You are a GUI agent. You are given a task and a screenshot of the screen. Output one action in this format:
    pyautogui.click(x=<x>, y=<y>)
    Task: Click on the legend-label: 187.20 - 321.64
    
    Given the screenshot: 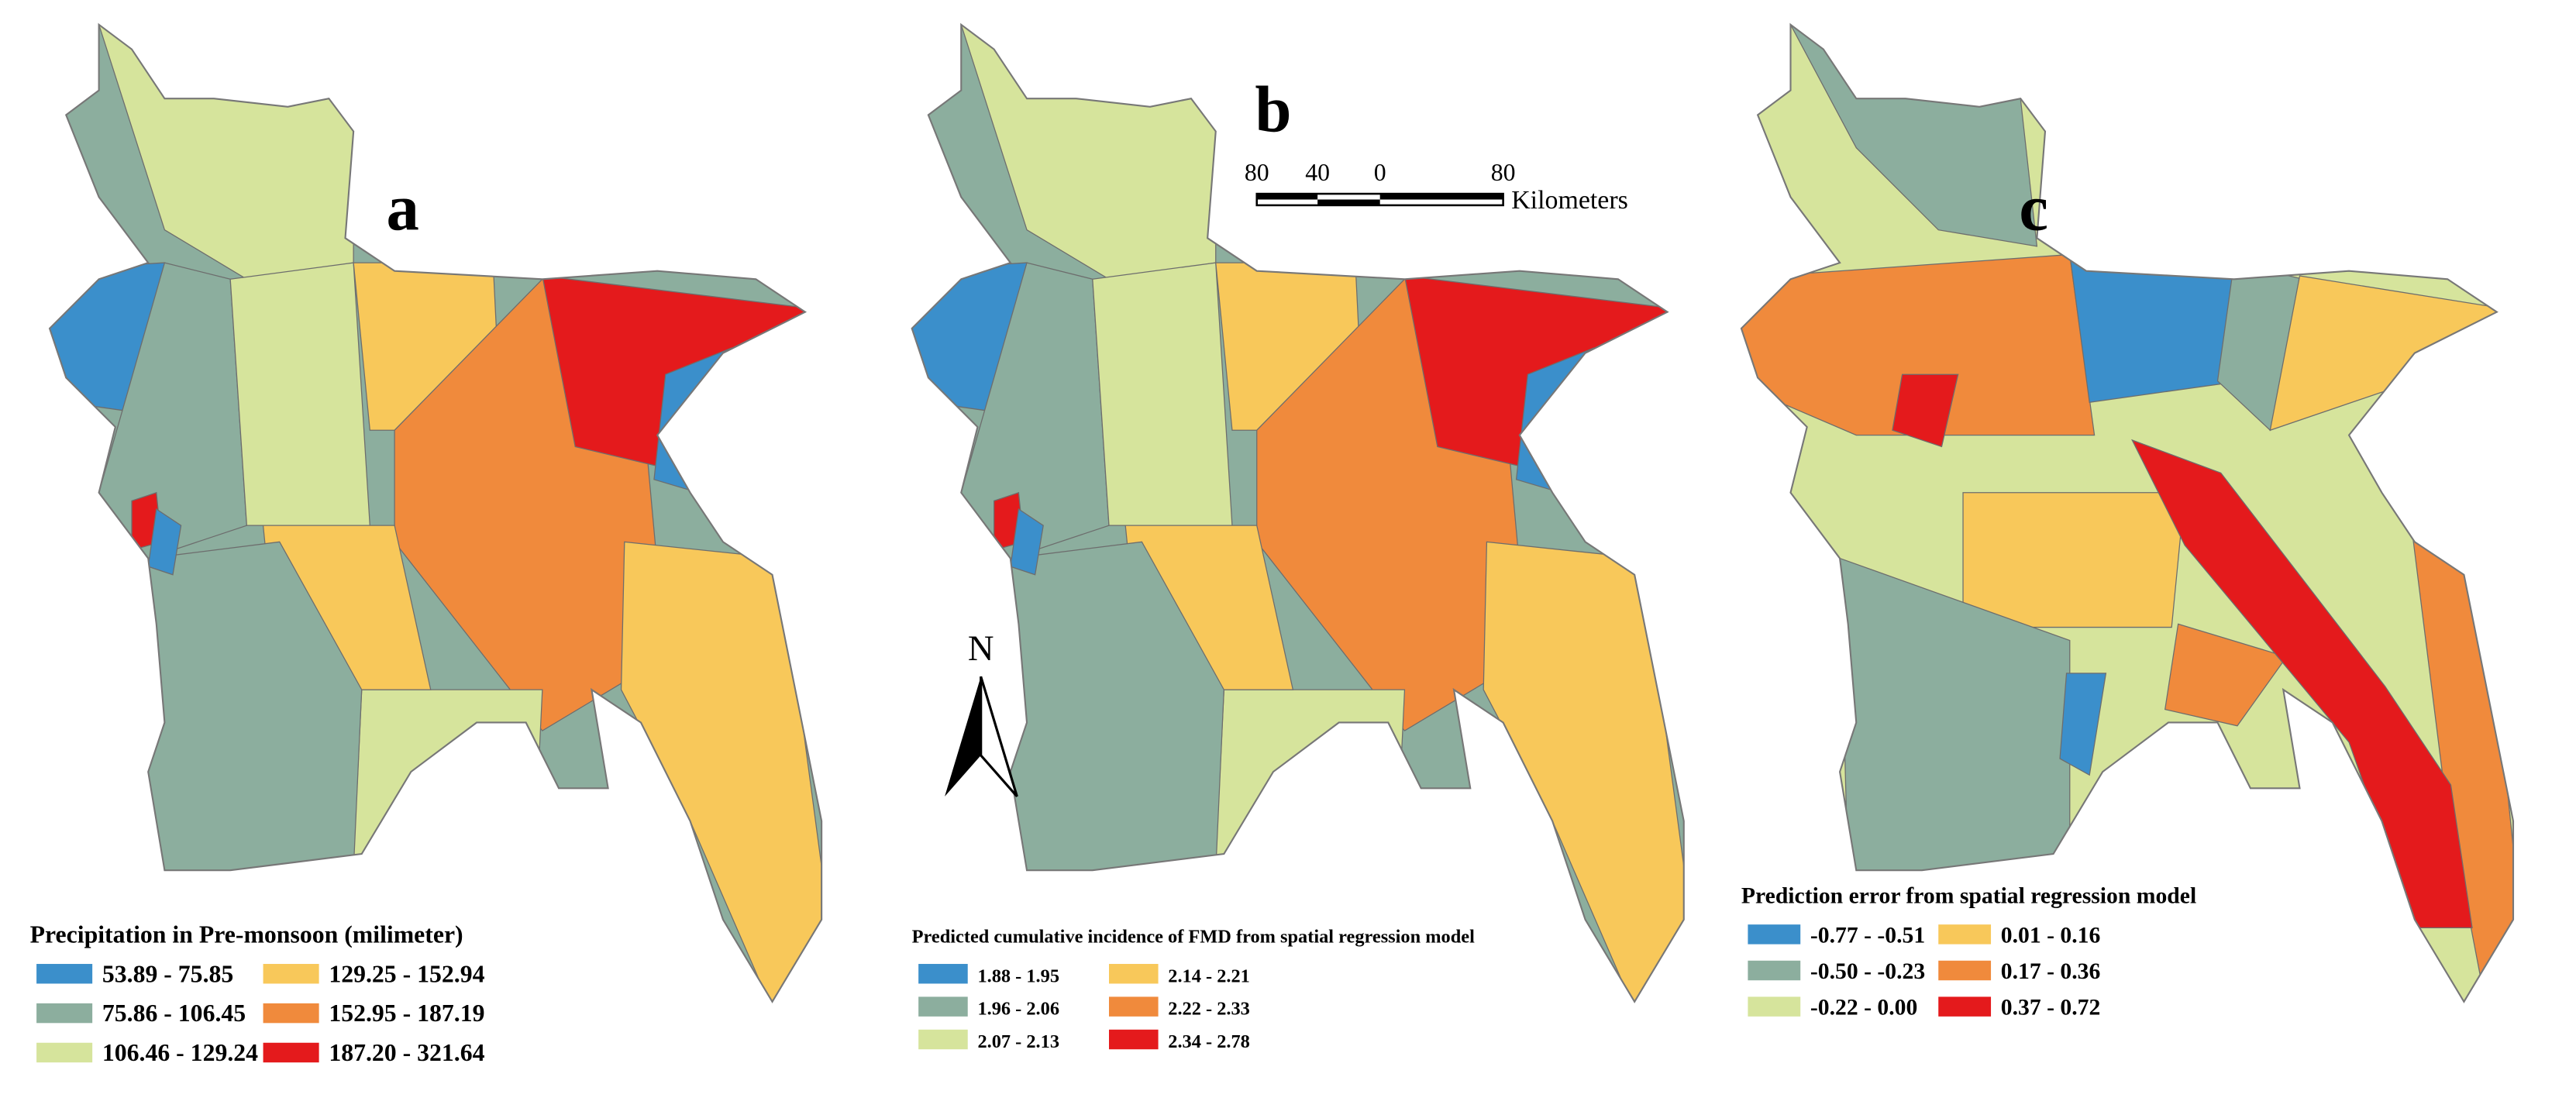 What is the action you would take?
    pyautogui.click(x=406, y=1052)
    